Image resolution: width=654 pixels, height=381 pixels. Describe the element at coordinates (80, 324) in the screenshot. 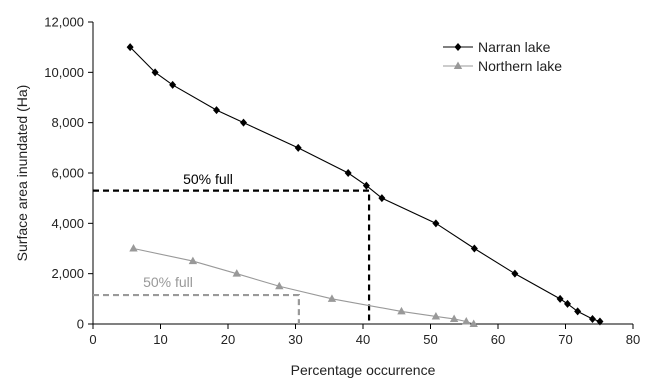

I see `y-tick-label: 0` at that location.